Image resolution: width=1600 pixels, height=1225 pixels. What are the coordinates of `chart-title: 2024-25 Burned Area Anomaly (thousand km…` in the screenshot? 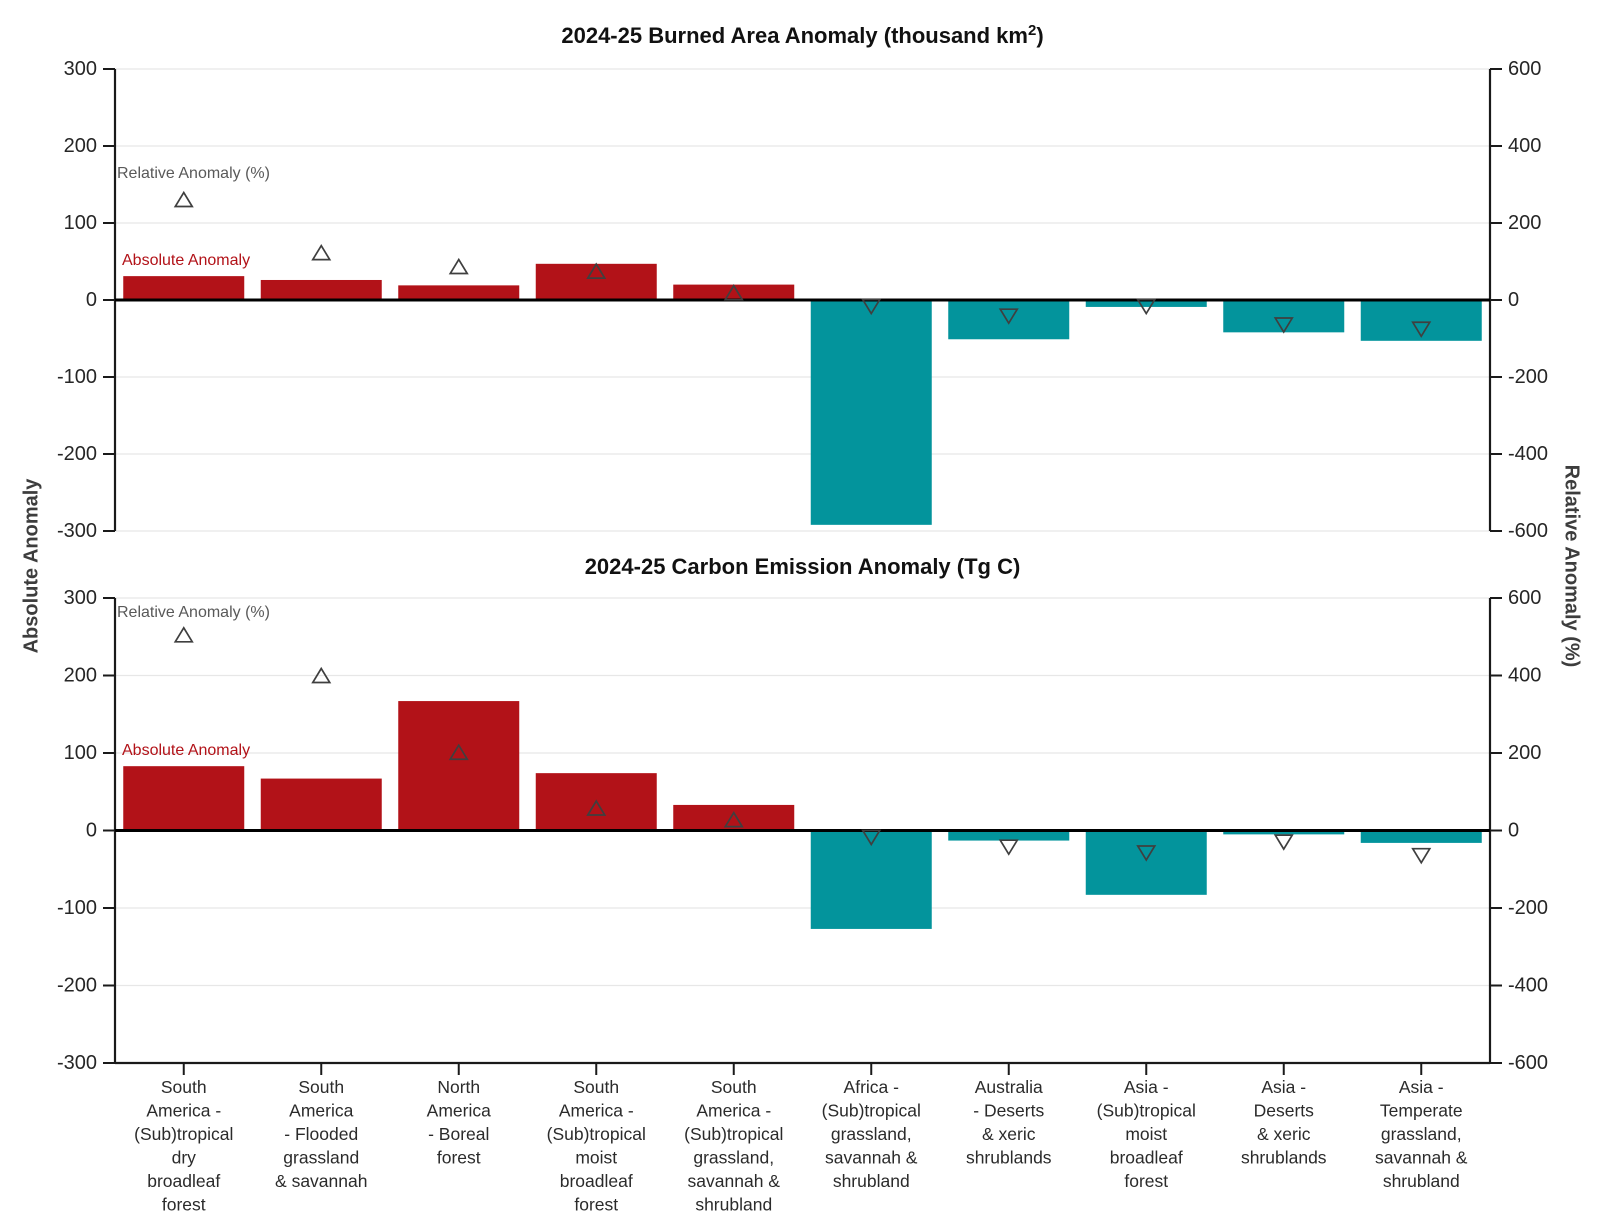 It's located at (802, 35).